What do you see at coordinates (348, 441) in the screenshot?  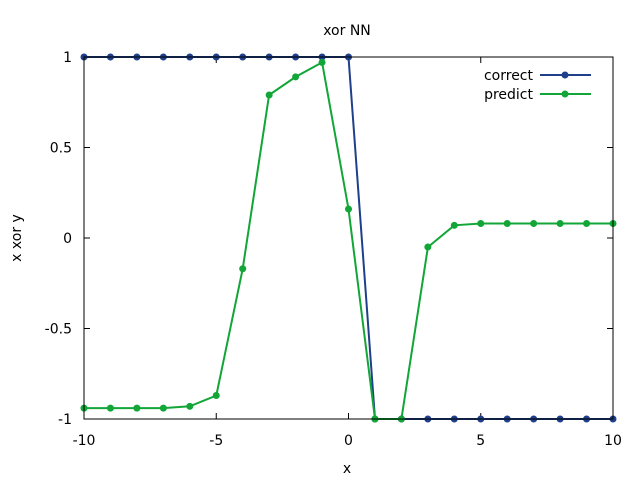 I see `x-tick-label: 0` at bounding box center [348, 441].